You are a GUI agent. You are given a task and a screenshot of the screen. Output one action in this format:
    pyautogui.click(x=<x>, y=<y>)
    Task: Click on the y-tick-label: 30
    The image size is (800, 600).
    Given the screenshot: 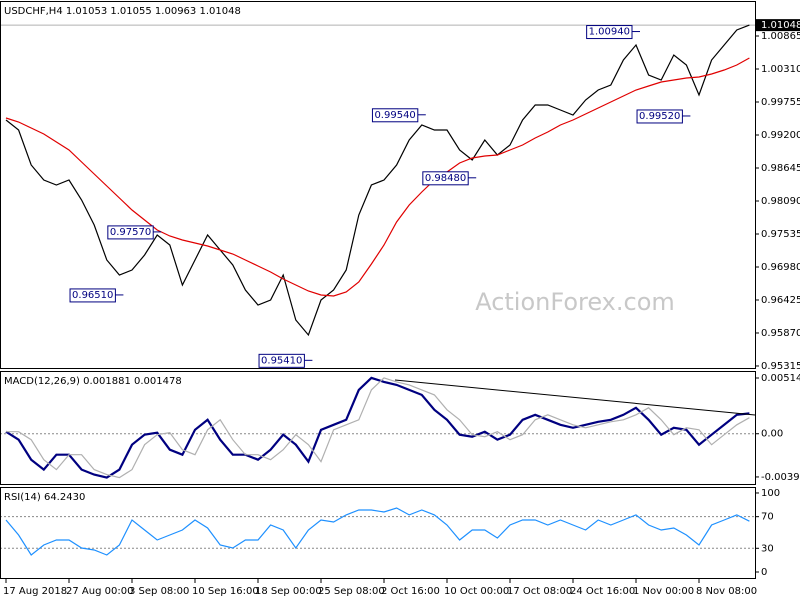 What is the action you would take?
    pyautogui.click(x=767, y=548)
    